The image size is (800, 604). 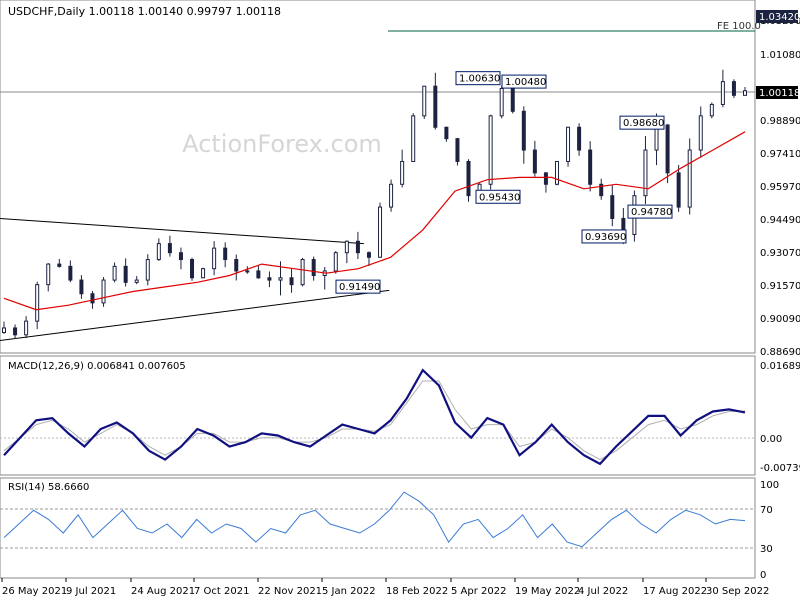 I want to click on level-annotation: 1.00480, so click(x=524, y=81).